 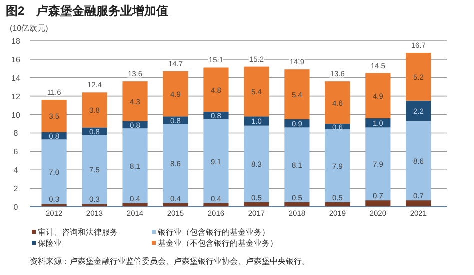 What do you see at coordinates (16, 152) in the screenshot?
I see `y-tick-label: 6` at bounding box center [16, 152].